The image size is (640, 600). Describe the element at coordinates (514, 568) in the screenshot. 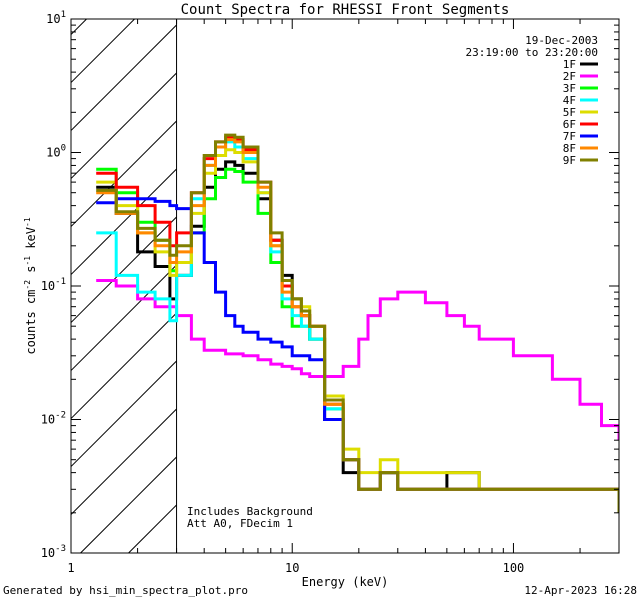

I see `x-tick-label: 100` at that location.